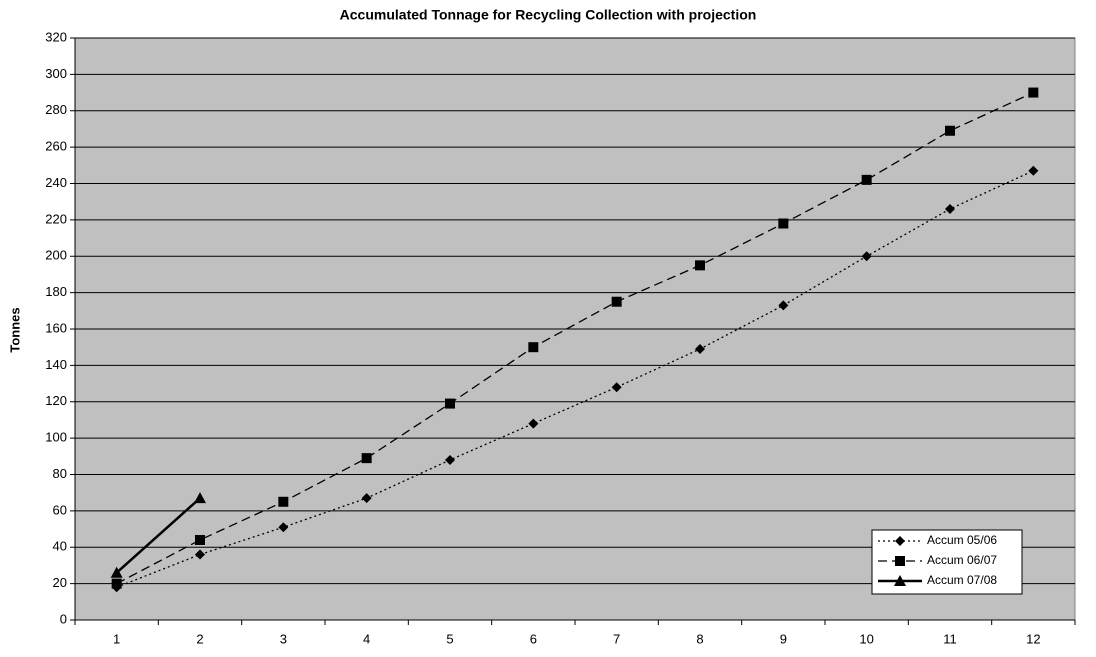  What do you see at coordinates (199, 638) in the screenshot?
I see `x-tick-label: 2` at bounding box center [199, 638].